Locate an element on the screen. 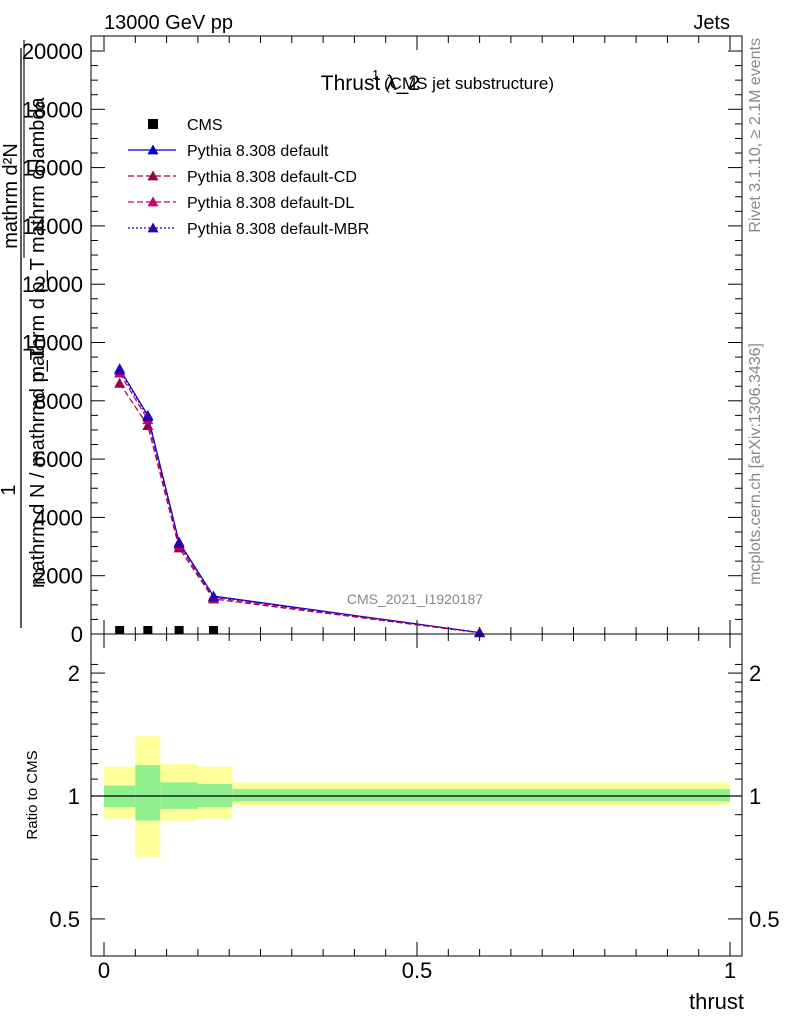 The height and width of the screenshot is (1024, 786). cms-points is located at coordinates (167, 630).